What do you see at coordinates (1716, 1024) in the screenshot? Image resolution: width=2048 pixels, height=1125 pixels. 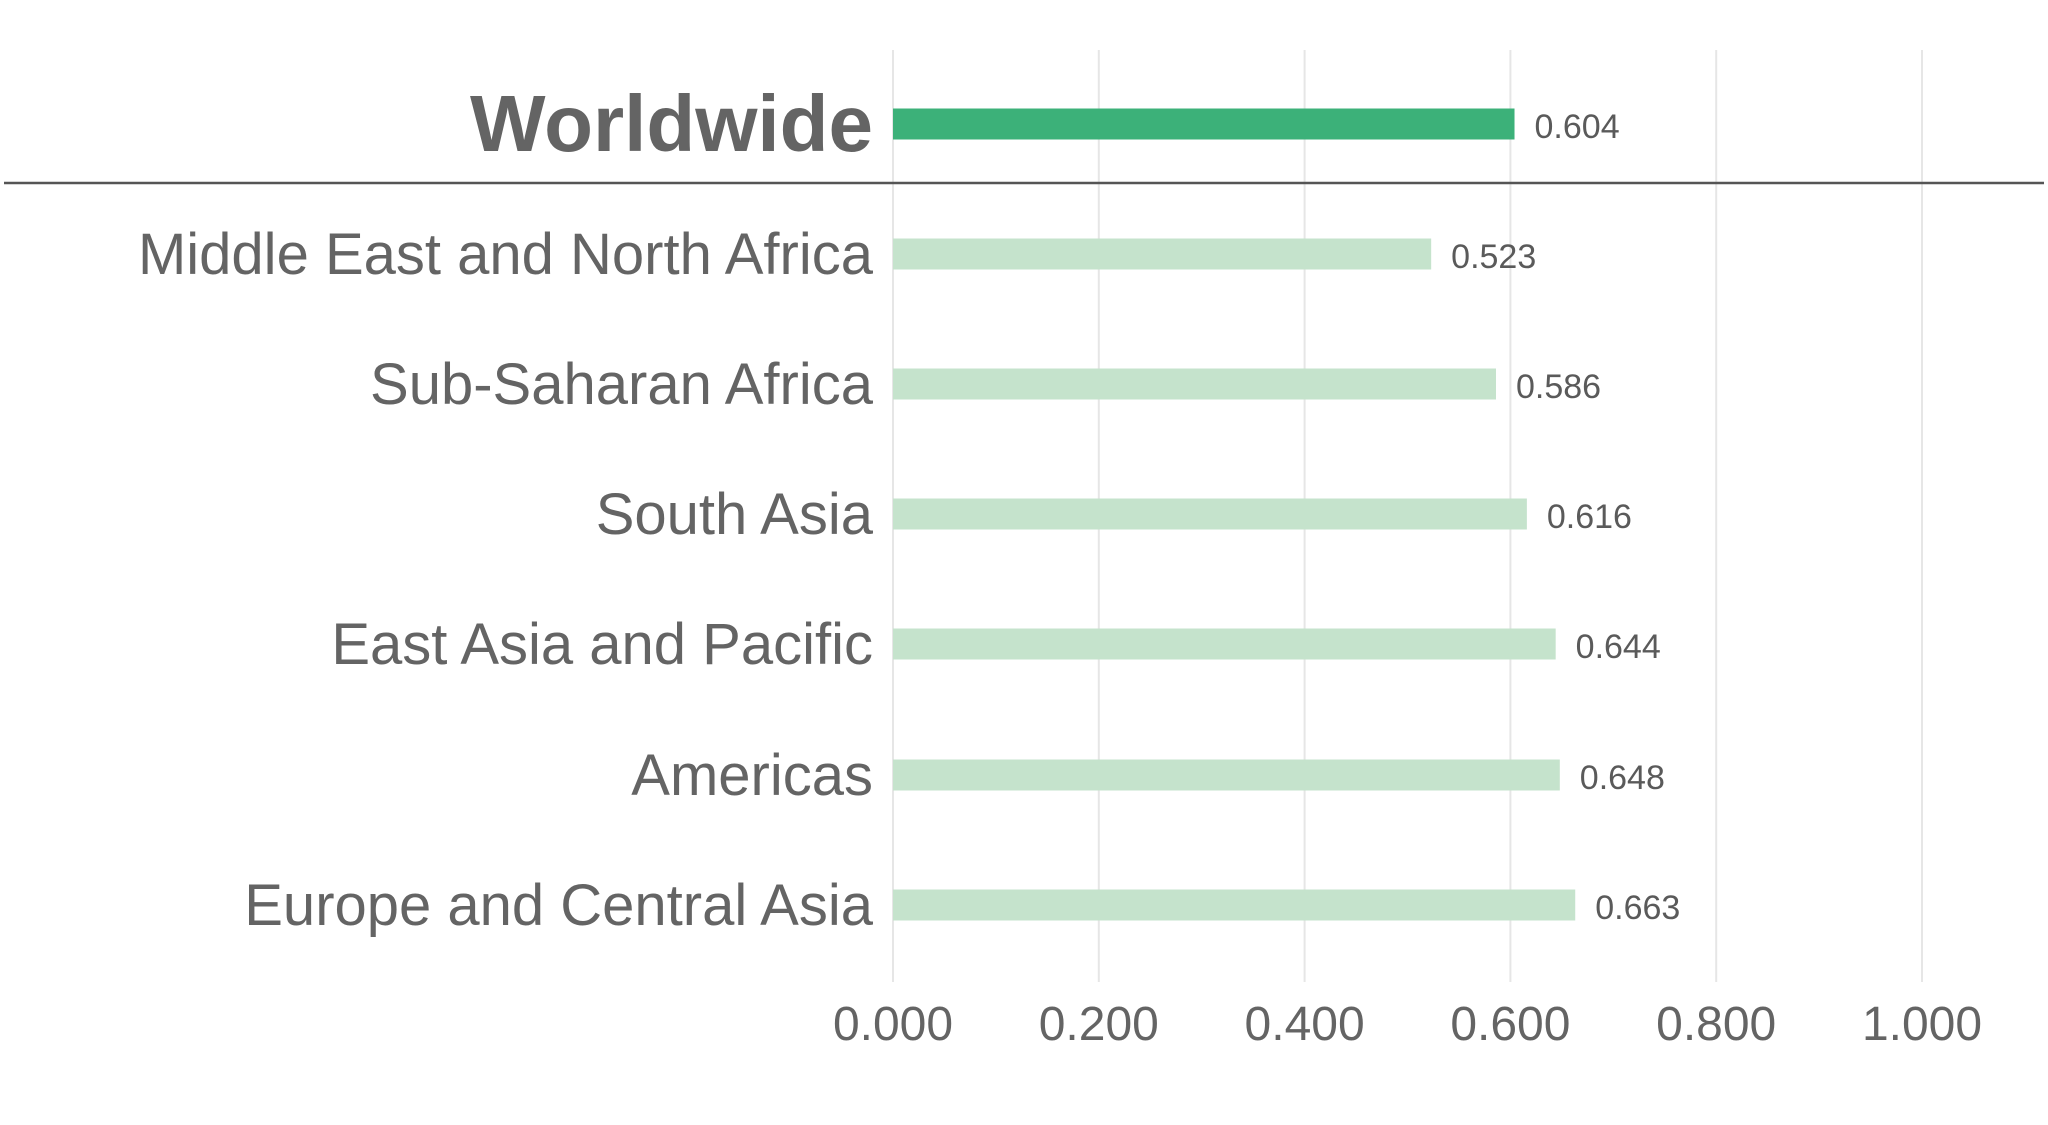 I see `x-tick-label: 0.800` at bounding box center [1716, 1024].